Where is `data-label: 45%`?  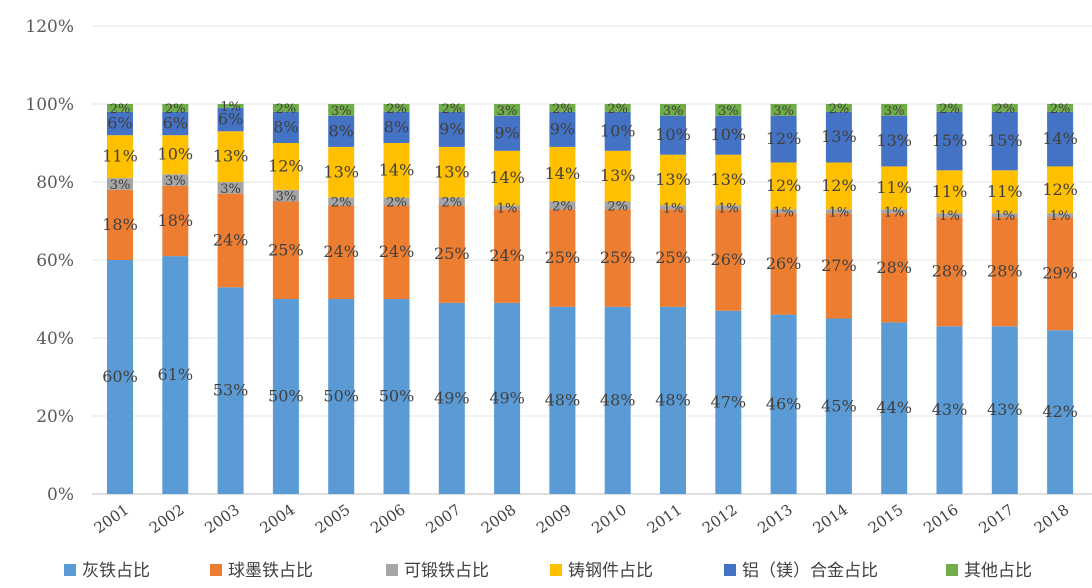
data-label: 45% is located at coordinates (839, 405).